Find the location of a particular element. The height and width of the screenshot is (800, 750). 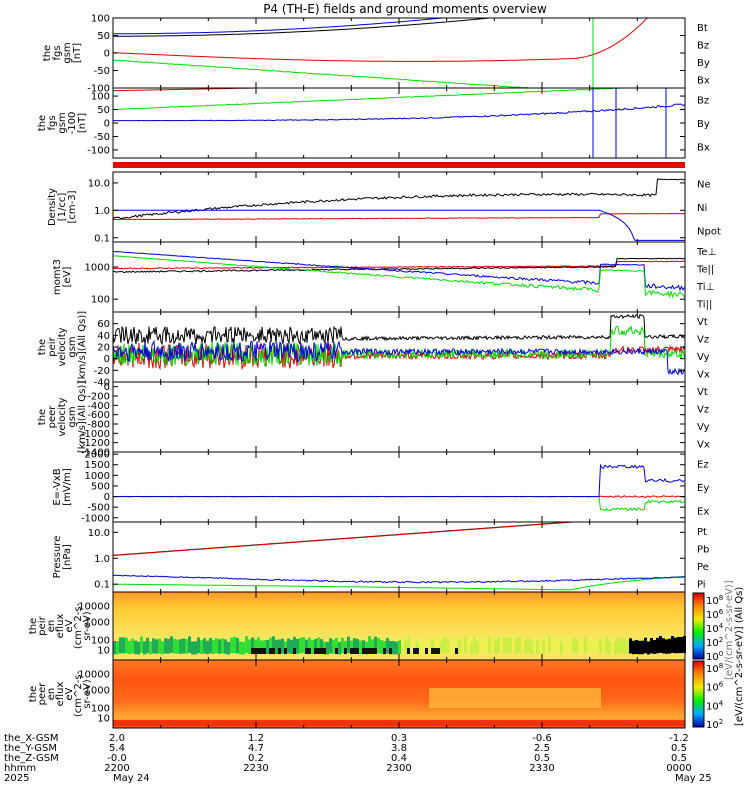

y-tick-label: 10.0 is located at coordinates (99, 533).